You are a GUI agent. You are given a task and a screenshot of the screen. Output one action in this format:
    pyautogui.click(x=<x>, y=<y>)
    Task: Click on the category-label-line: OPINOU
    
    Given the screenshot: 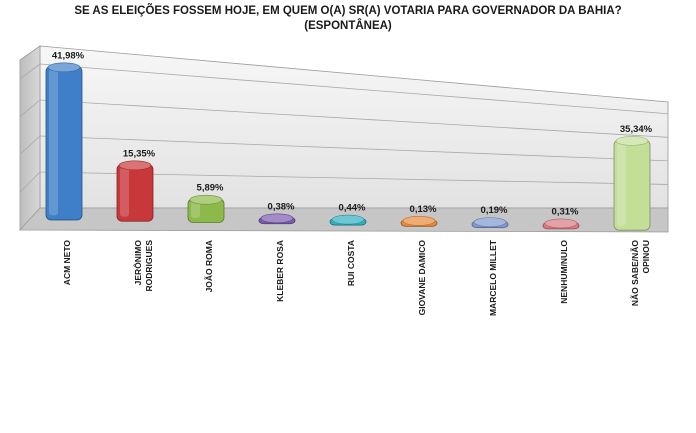 What is the action you would take?
    pyautogui.click(x=646, y=257)
    